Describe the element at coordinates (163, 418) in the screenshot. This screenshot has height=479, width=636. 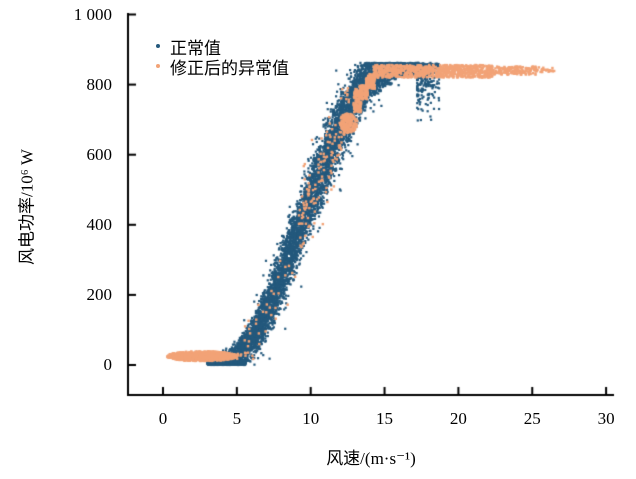
I see `x-tick-label: 0` at that location.